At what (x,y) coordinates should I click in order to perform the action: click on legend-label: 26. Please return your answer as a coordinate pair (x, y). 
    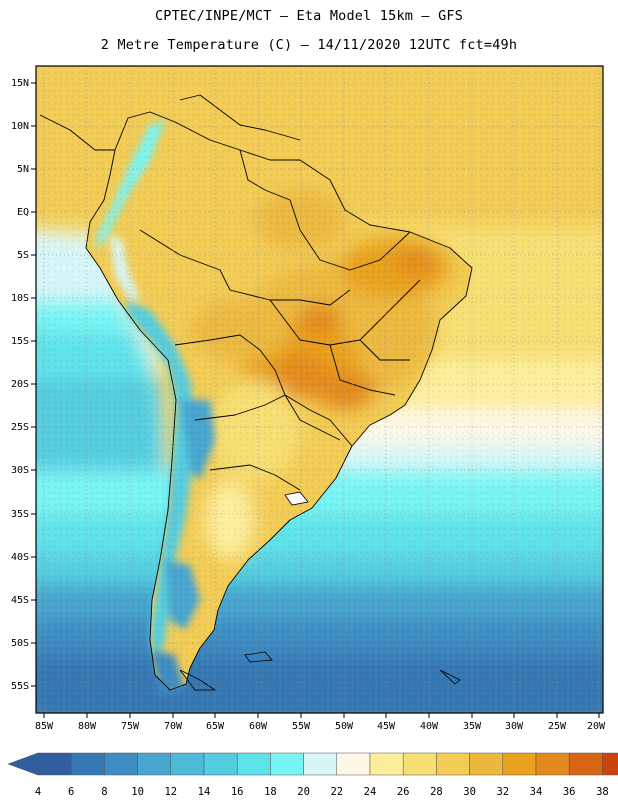
    Looking at the image, I should click on (403, 792).